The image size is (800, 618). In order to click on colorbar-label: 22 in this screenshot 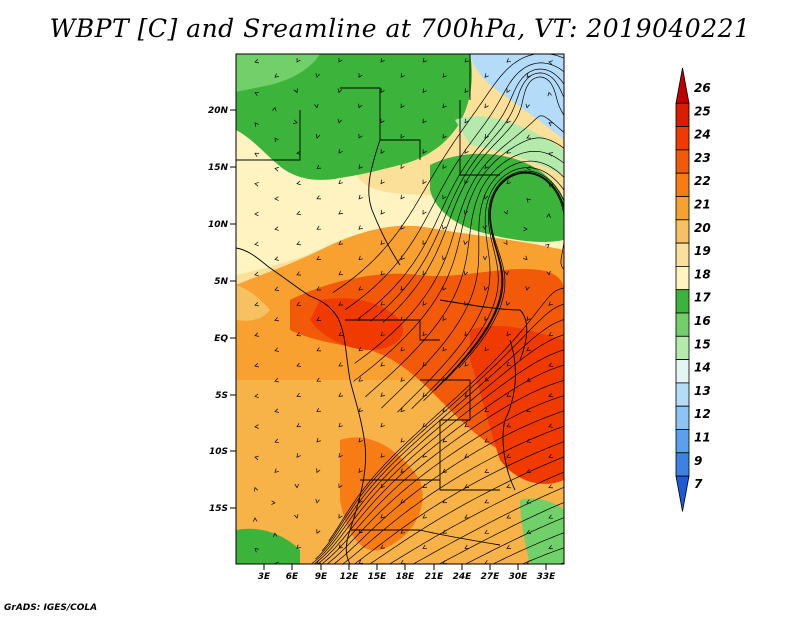, I will do `click(702, 181)`.